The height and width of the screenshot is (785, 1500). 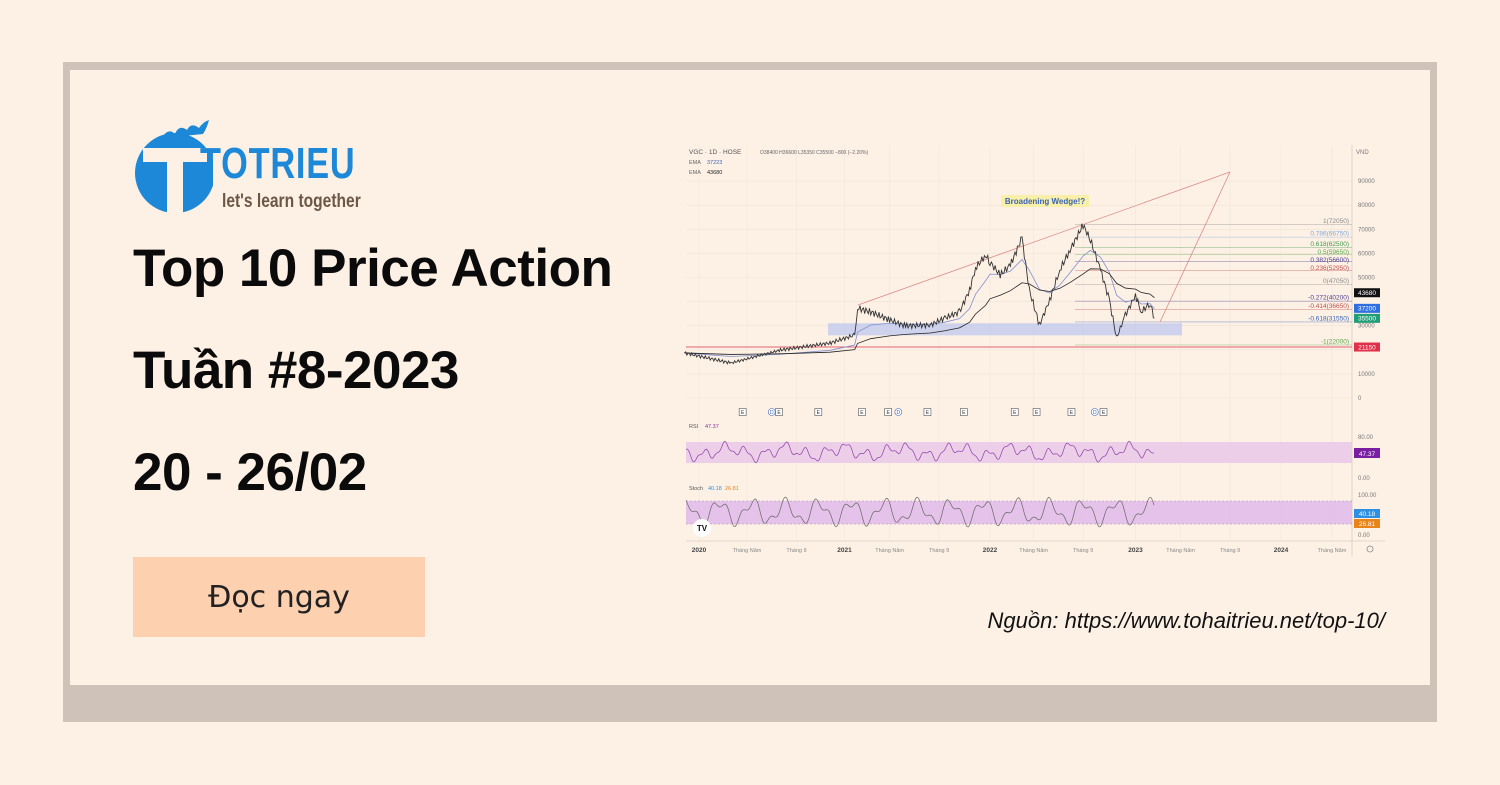 I want to click on time-axis-tick: 2020, so click(x=699, y=550).